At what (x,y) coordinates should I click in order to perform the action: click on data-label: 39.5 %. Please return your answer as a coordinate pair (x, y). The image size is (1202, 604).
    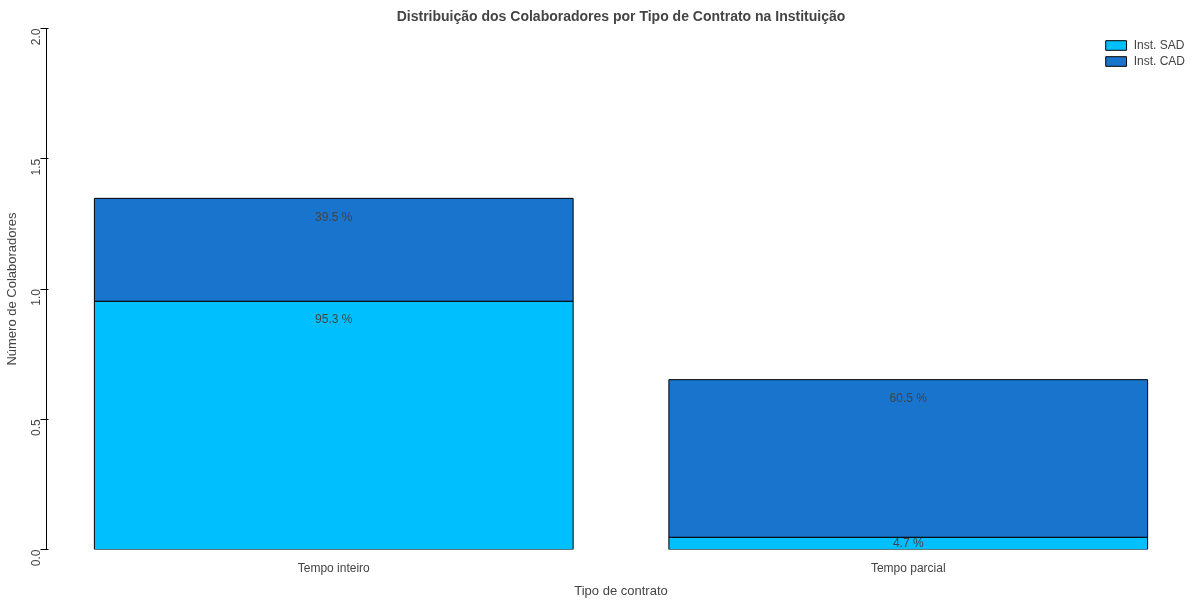
    Looking at the image, I should click on (334, 216).